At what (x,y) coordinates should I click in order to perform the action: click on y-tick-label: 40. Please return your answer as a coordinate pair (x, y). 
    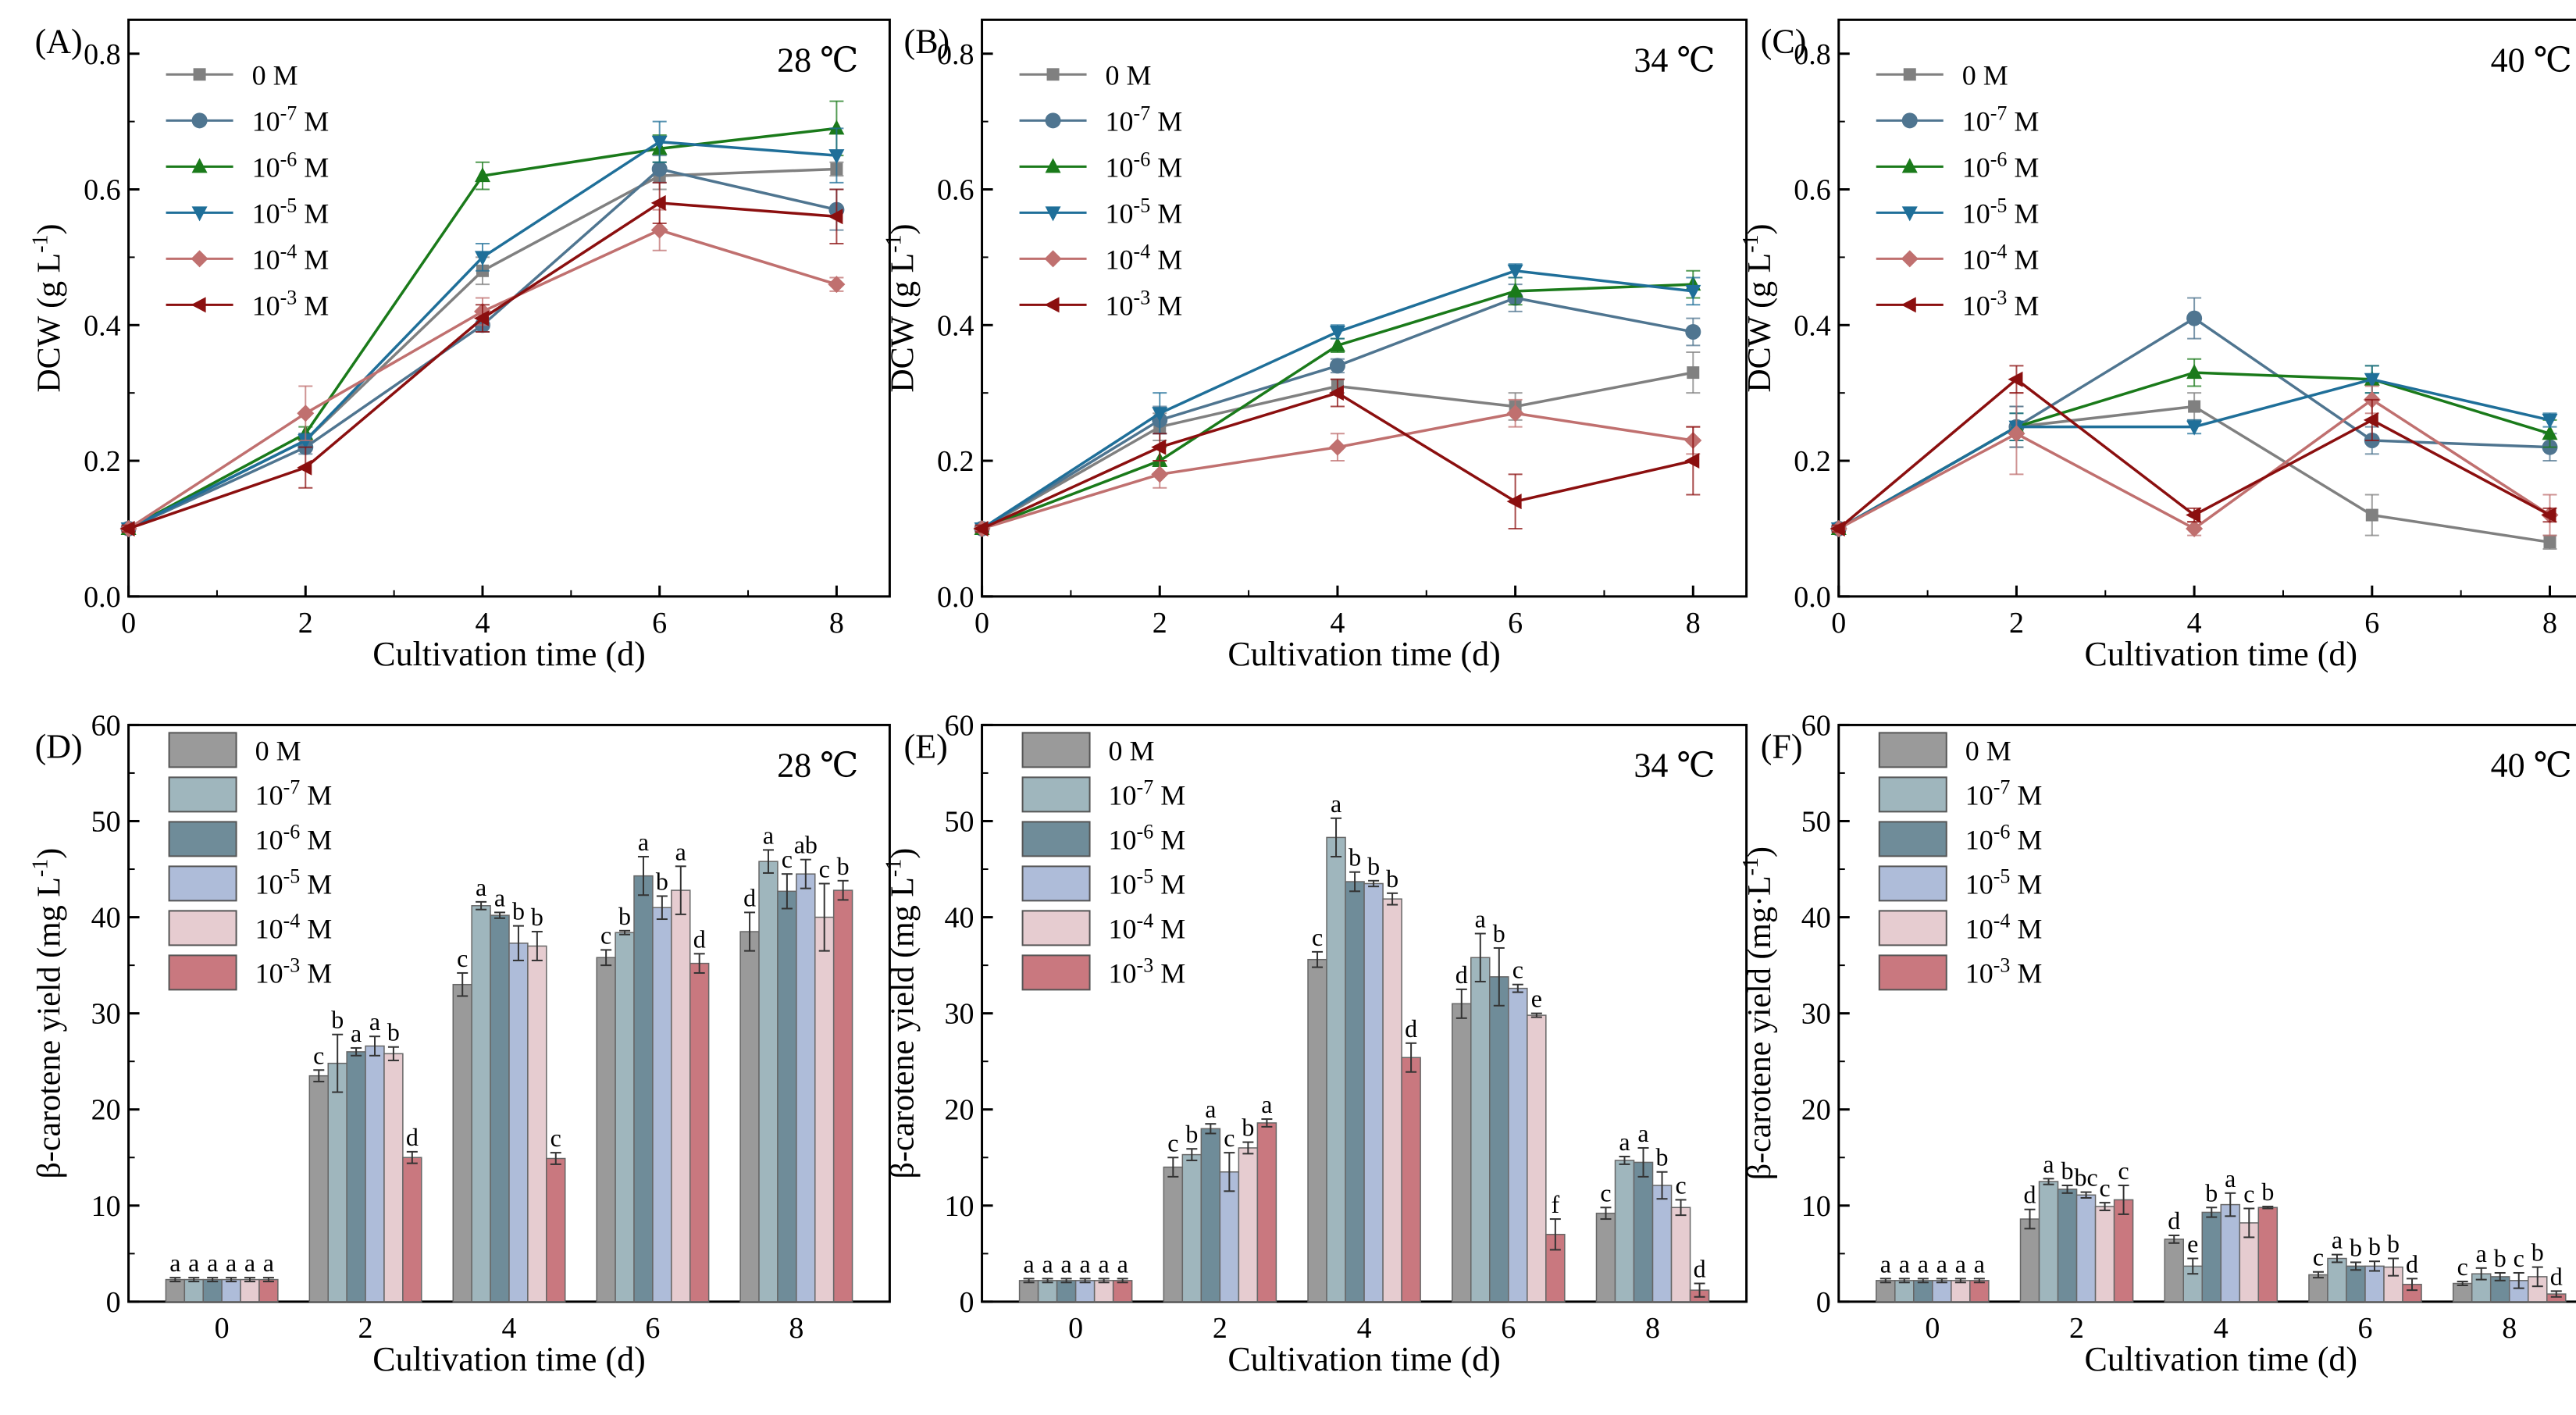
    Looking at the image, I should click on (1816, 918).